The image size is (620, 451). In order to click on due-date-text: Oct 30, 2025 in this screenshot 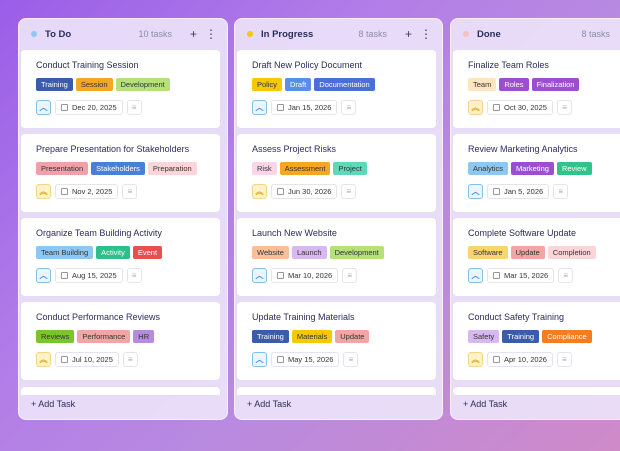, I will do `click(525, 107)`.